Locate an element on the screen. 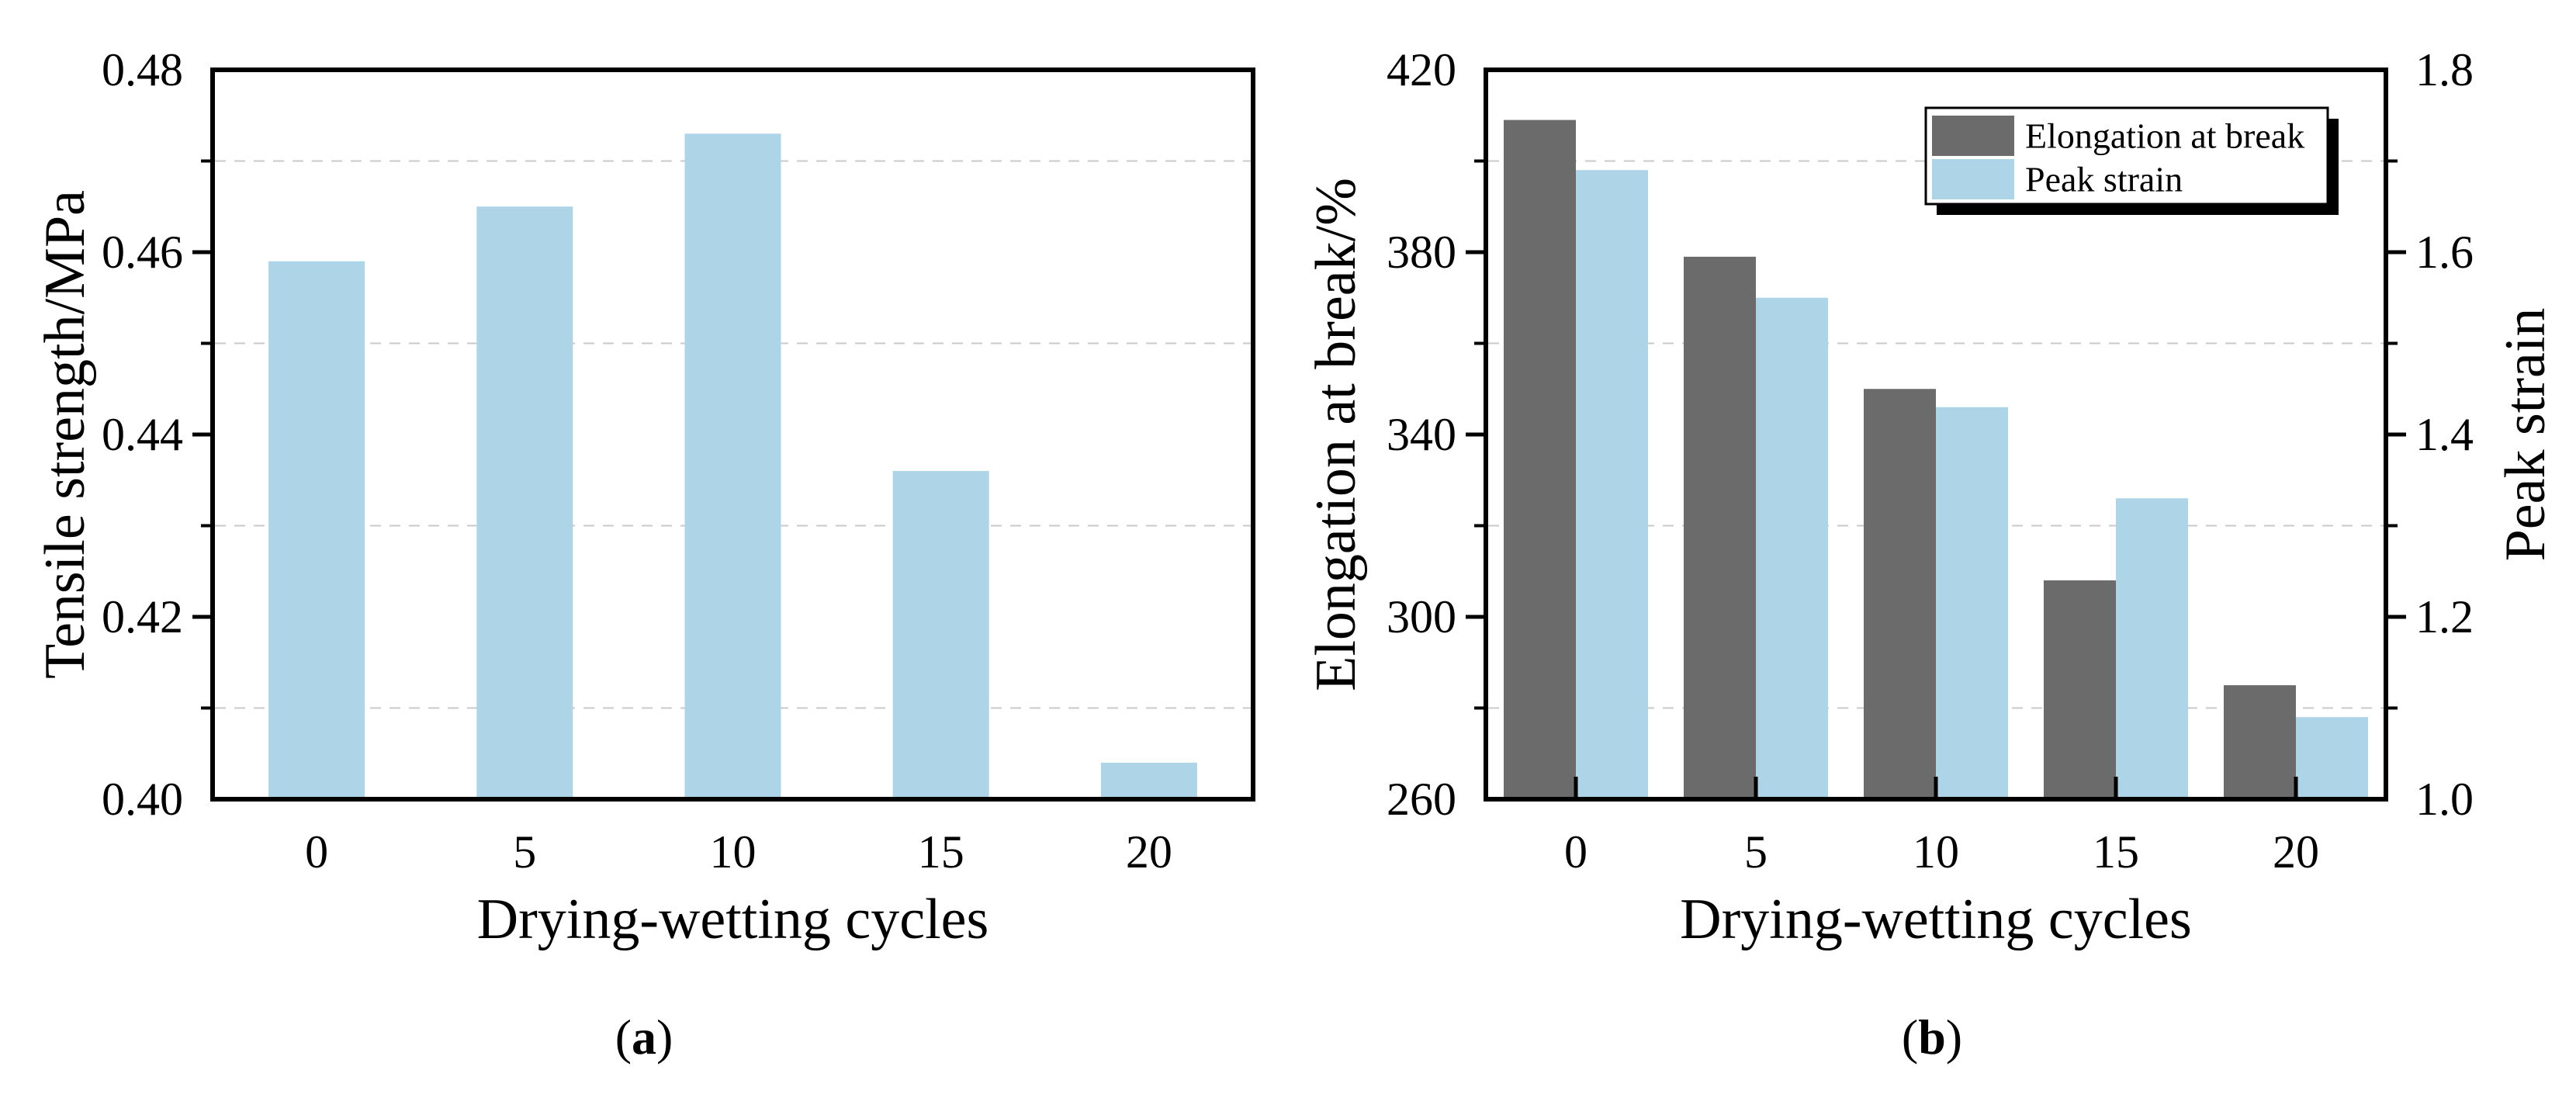 This screenshot has width=2576, height=1108. y-right-tick-label: 1.0 is located at coordinates (2444, 799).